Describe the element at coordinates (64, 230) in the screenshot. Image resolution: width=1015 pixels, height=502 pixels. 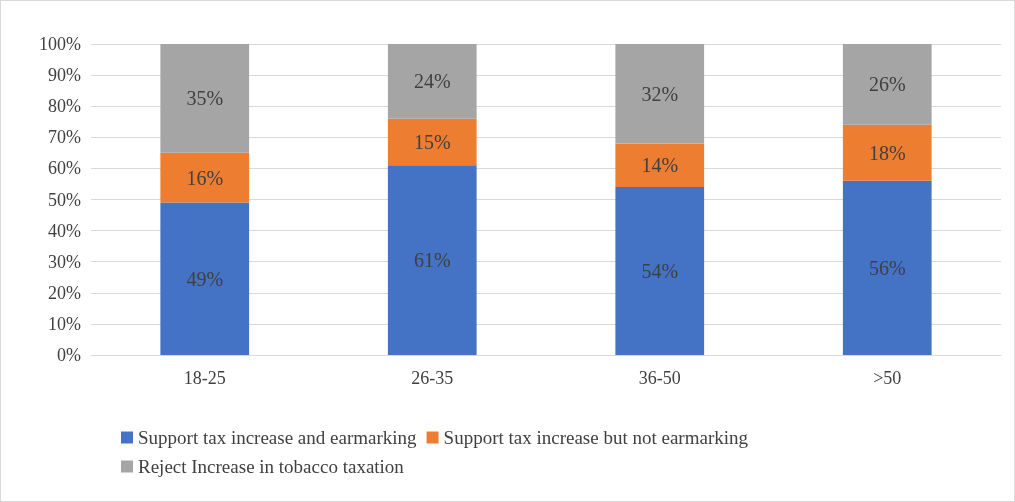
I see `y-tick-label: 40%` at that location.